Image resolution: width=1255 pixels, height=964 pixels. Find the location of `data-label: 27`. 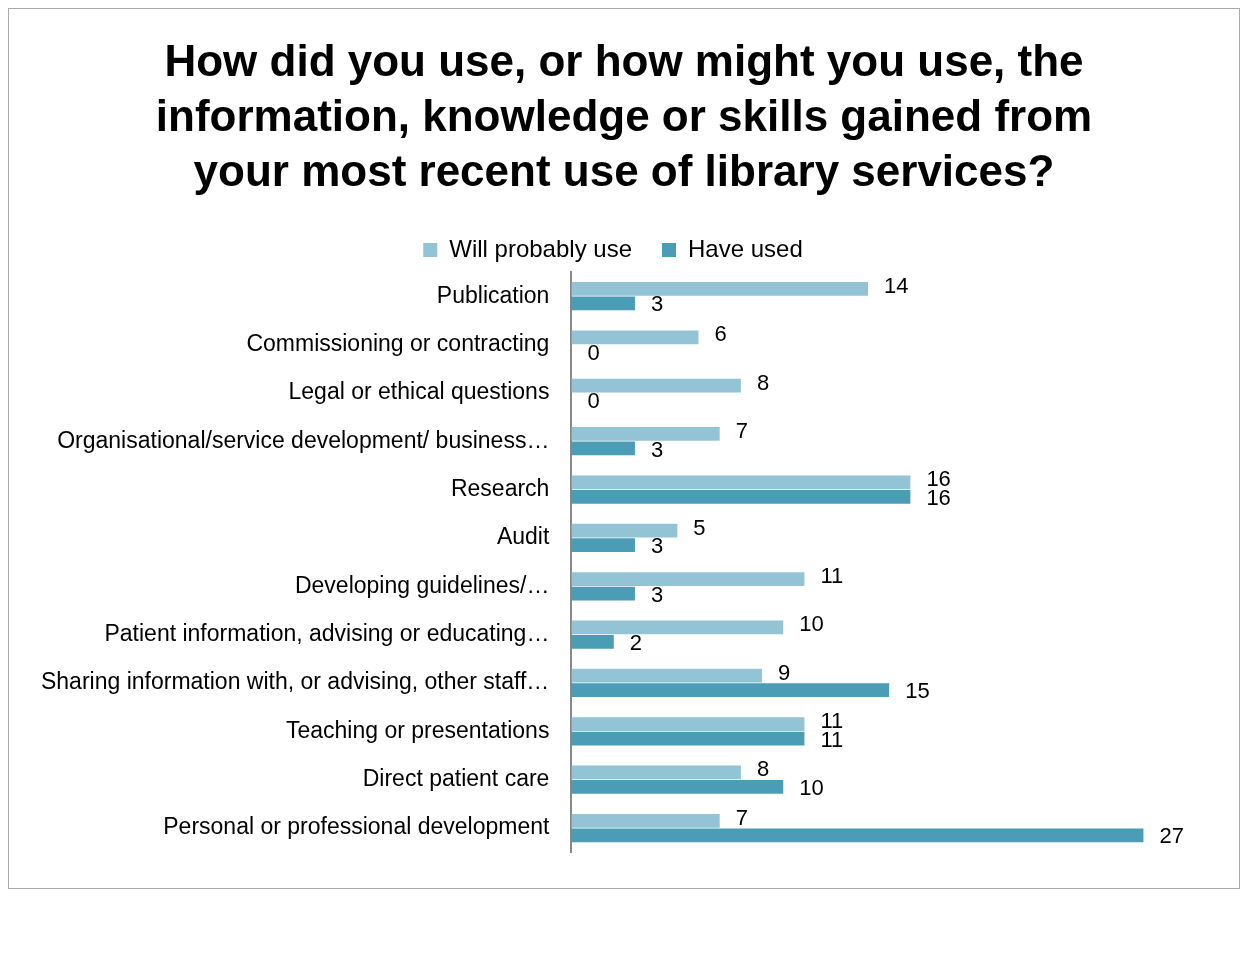

data-label: 27 is located at coordinates (1171, 836).